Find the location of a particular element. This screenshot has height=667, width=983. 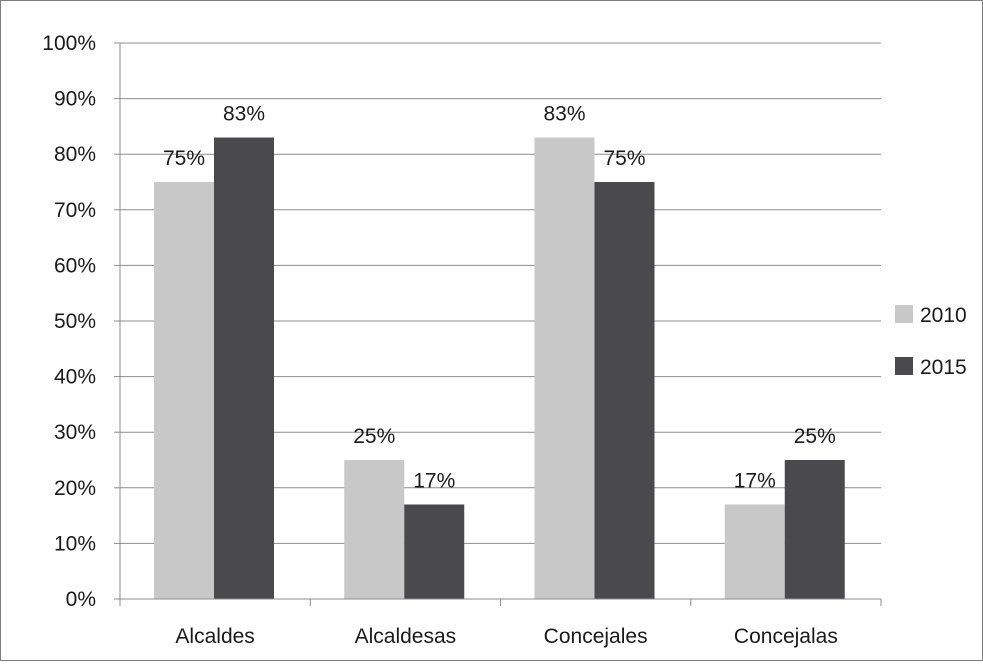

x-tick-label: Alcaldes is located at coordinates (214, 636).